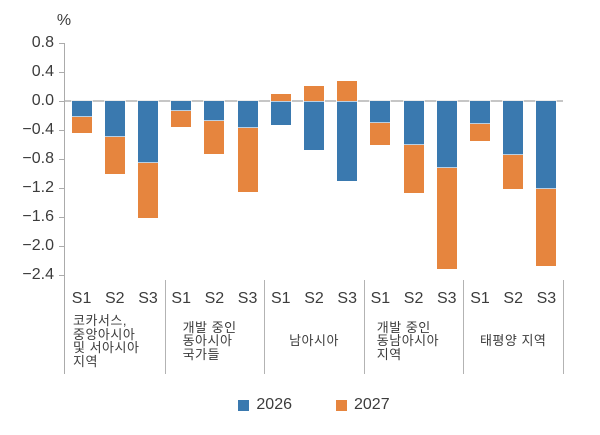 The image size is (600, 435). What do you see at coordinates (38, 274) in the screenshot?
I see `y-tick-label: −2.4` at bounding box center [38, 274].